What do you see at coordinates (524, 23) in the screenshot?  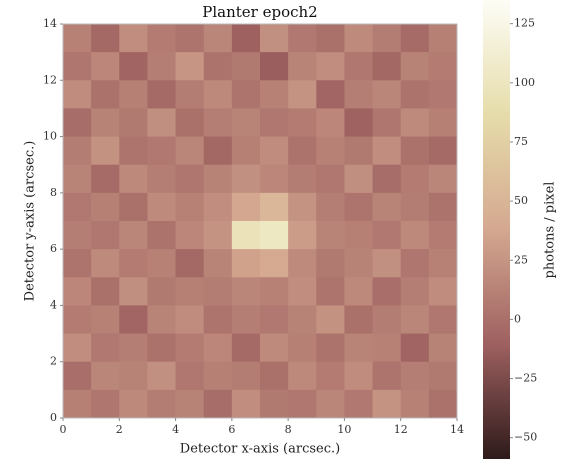 I see `colorbar-tick-label: 125` at bounding box center [524, 23].